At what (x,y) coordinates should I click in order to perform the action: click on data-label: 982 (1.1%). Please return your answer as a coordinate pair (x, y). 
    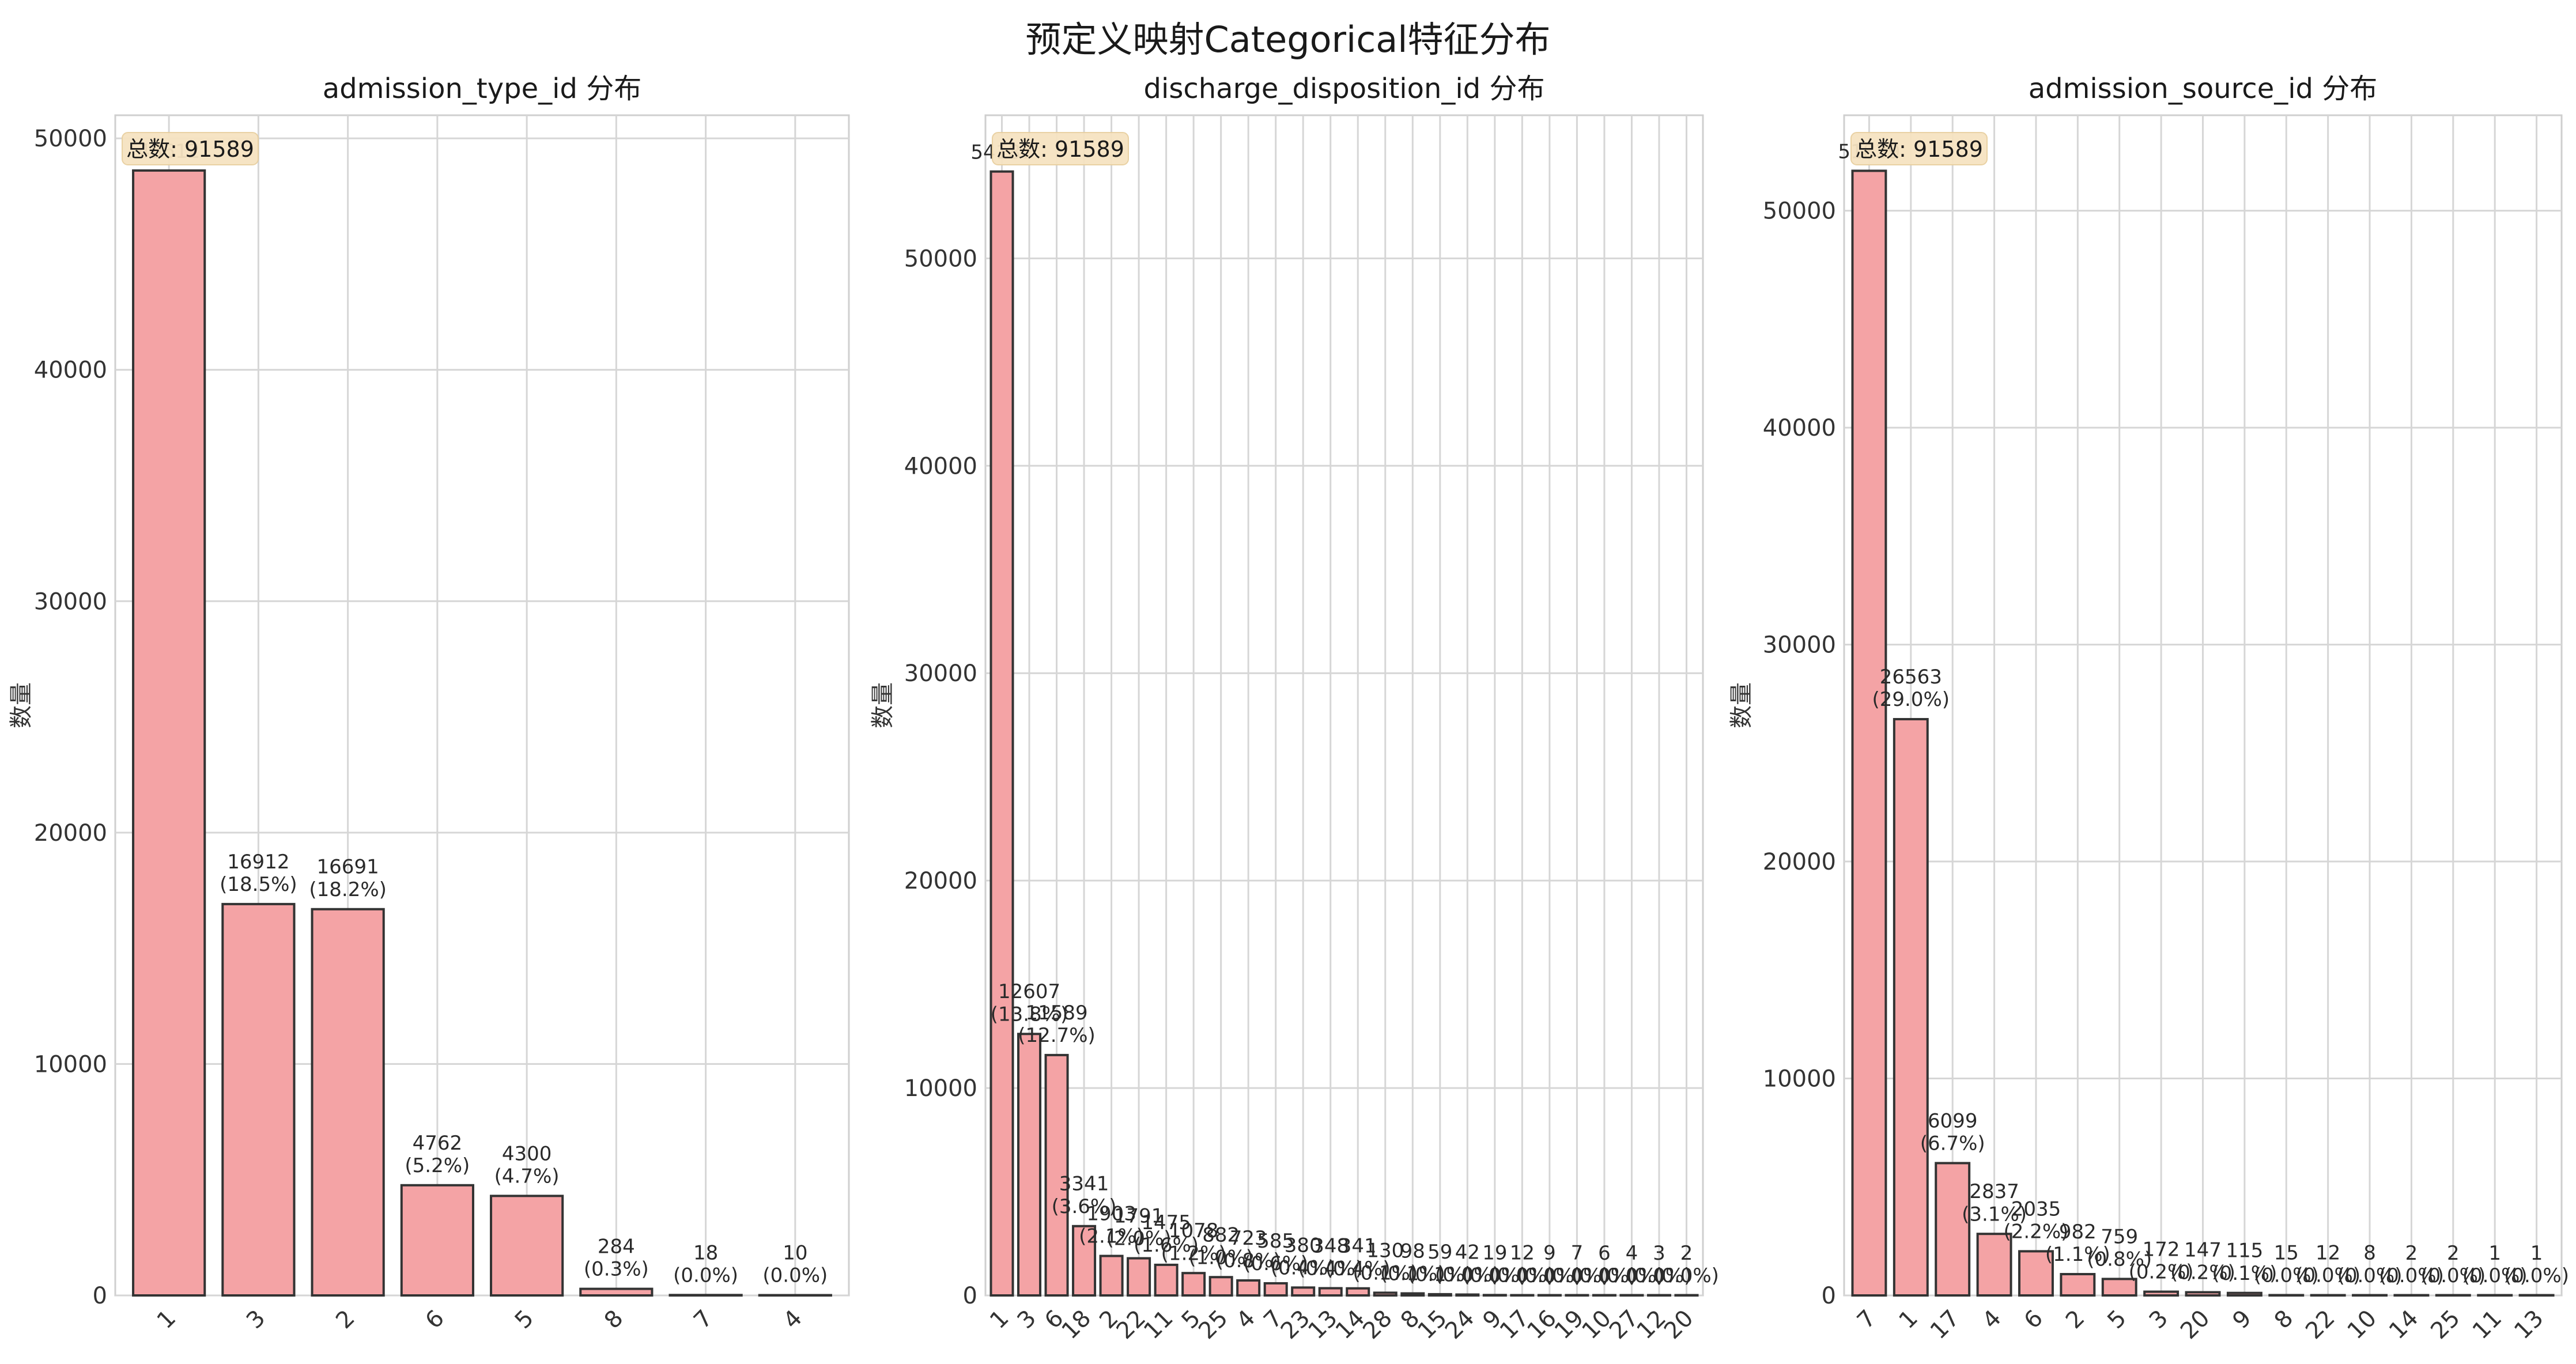
    Looking at the image, I should click on (2077, 1243).